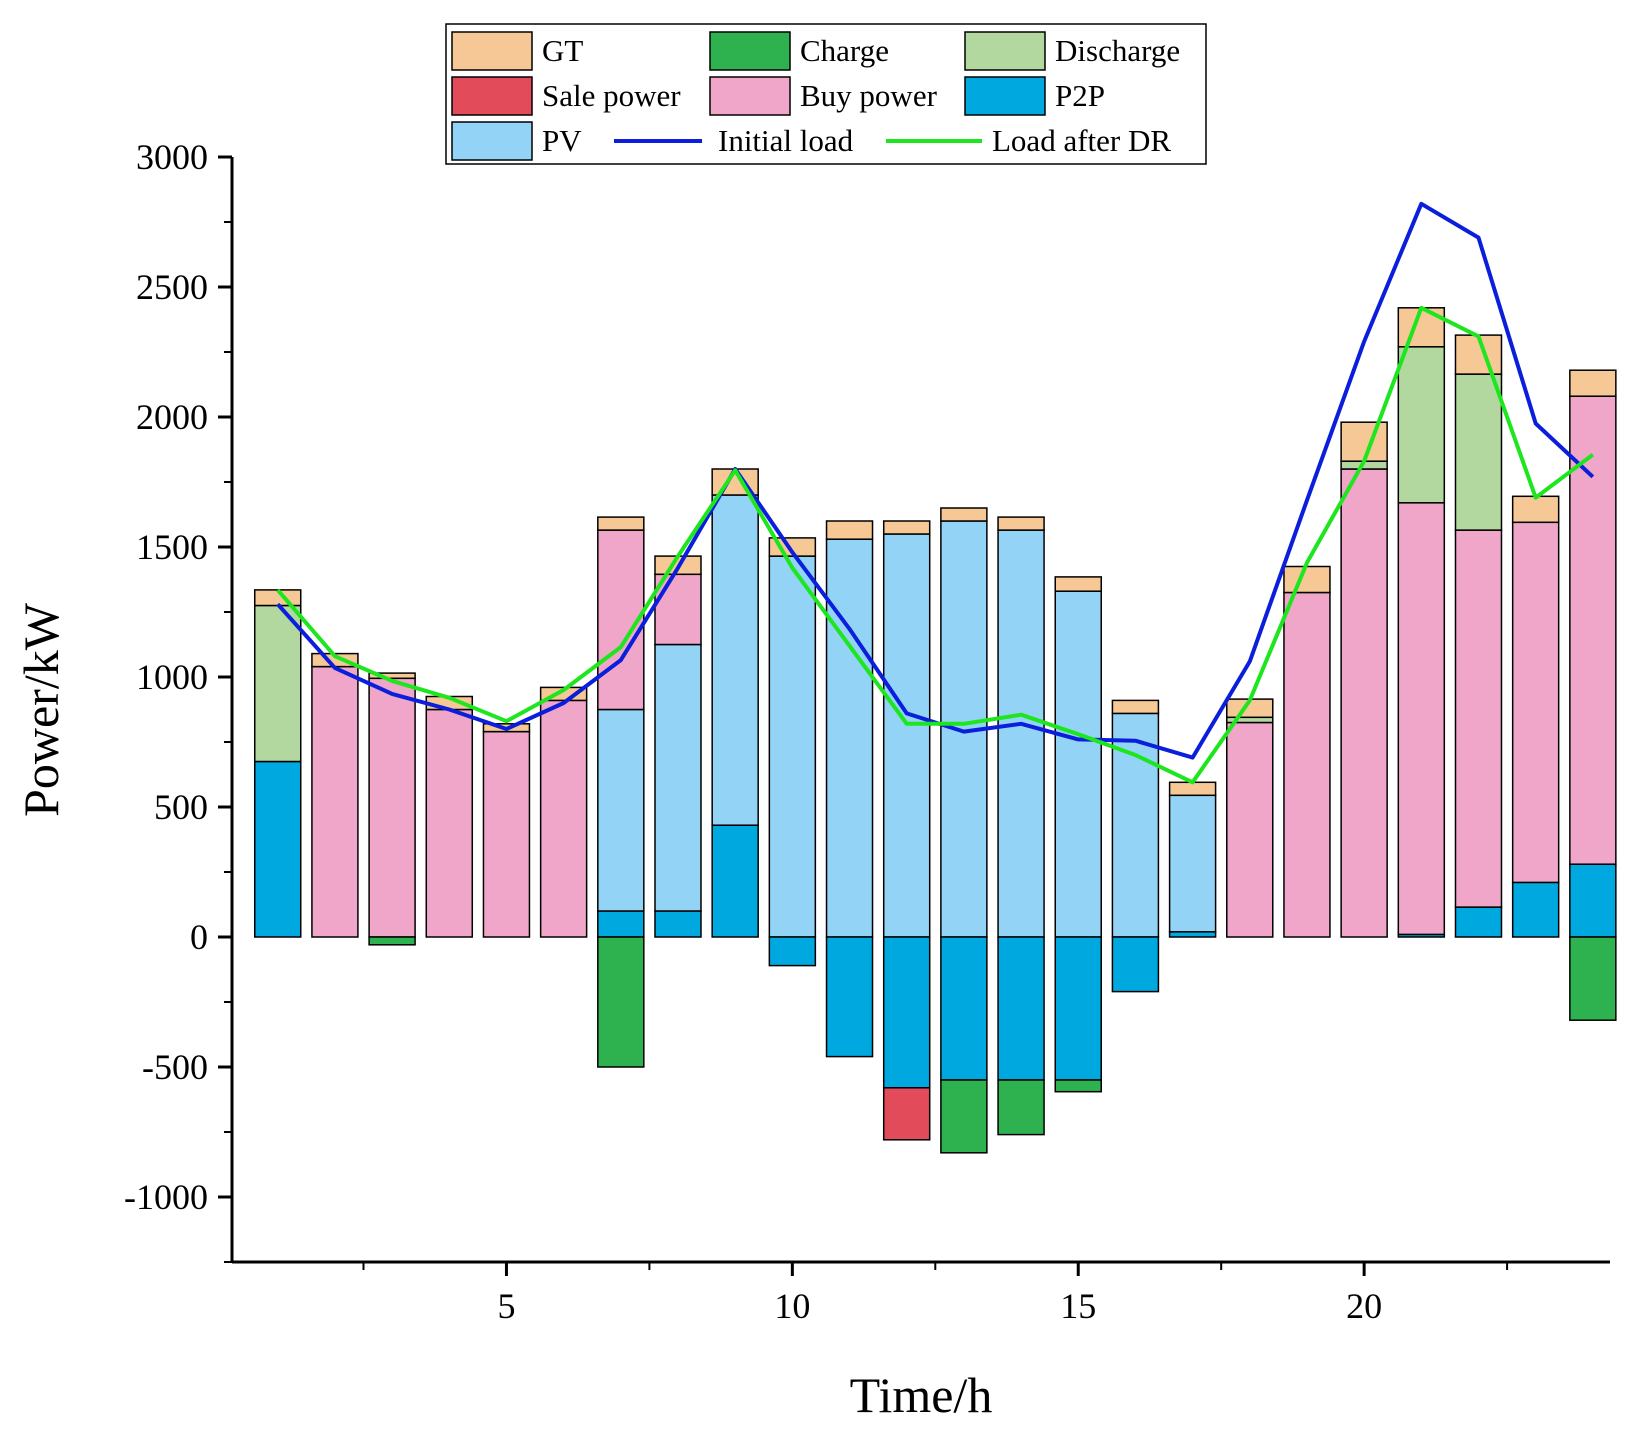  I want to click on x-axis-title: Time/h, so click(921, 1395).